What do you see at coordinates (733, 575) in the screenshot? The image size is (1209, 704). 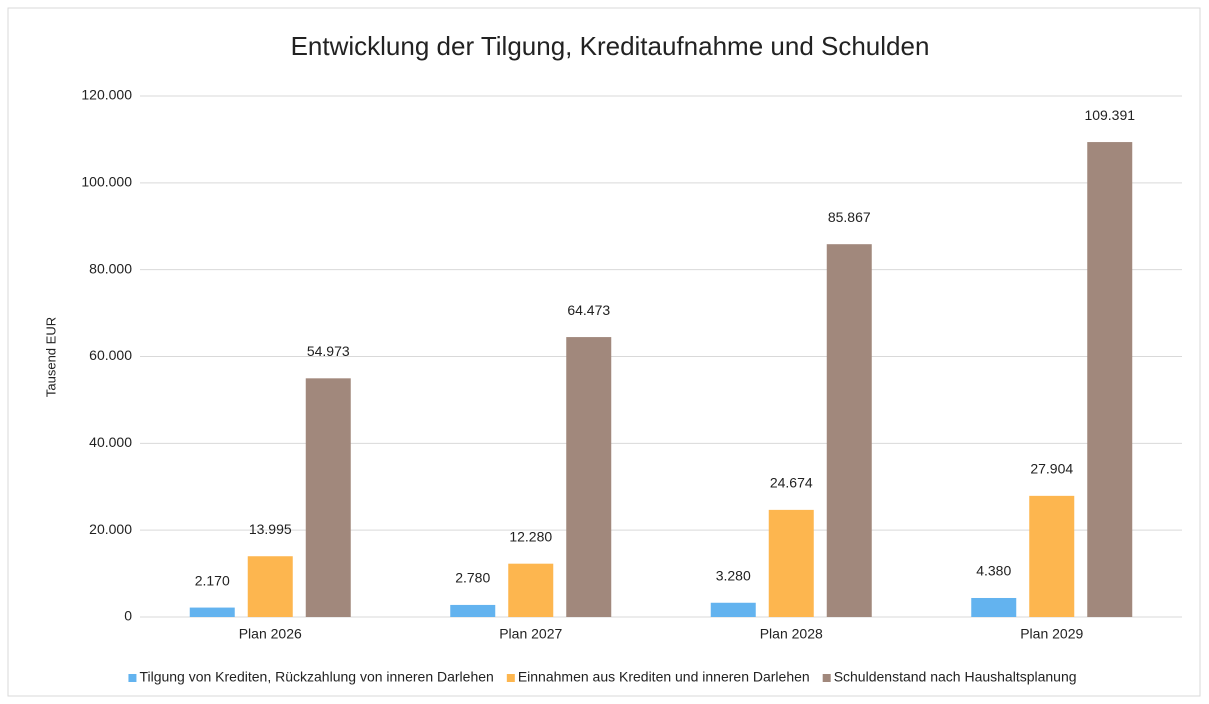 I see `data-label: 3.280` at bounding box center [733, 575].